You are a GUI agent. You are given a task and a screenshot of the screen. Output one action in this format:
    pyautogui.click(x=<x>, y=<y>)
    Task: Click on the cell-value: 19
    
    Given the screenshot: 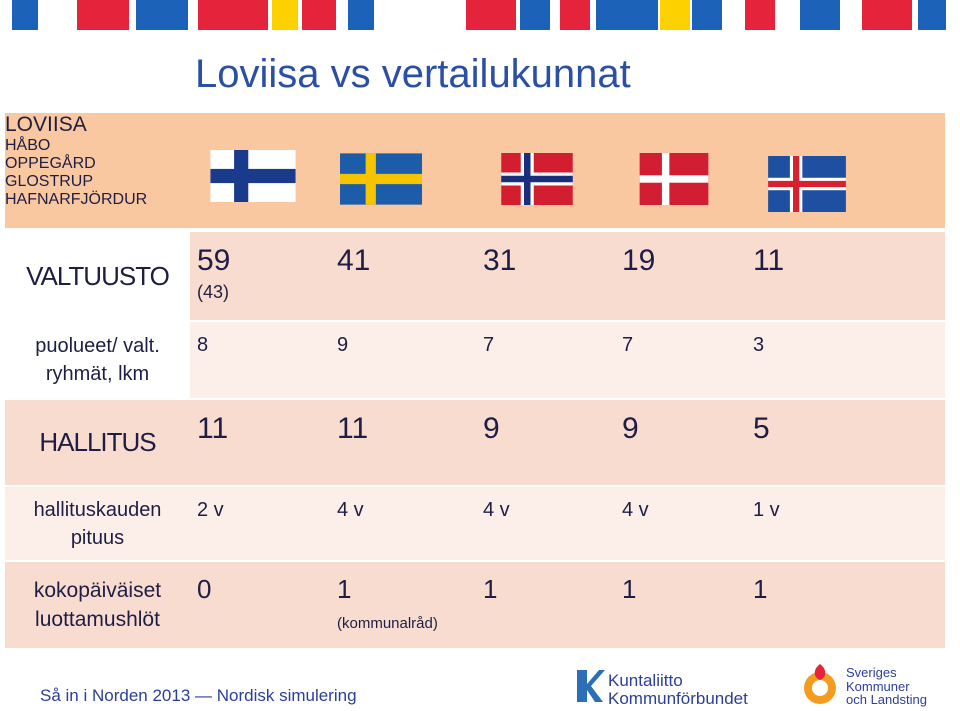 What is the action you would take?
    pyautogui.click(x=639, y=260)
    